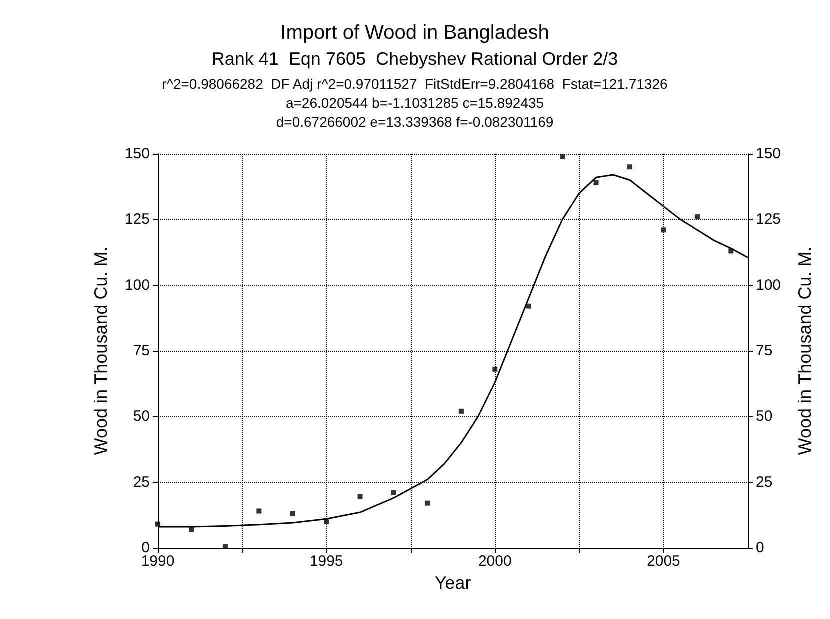 The width and height of the screenshot is (830, 619). What do you see at coordinates (495, 561) in the screenshot?
I see `x-tick-label: 2000` at bounding box center [495, 561].